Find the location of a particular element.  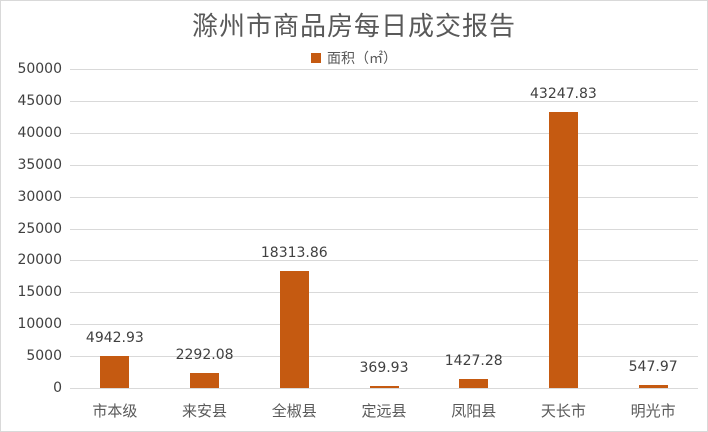

x-category-label: 全椒县 is located at coordinates (294, 411).